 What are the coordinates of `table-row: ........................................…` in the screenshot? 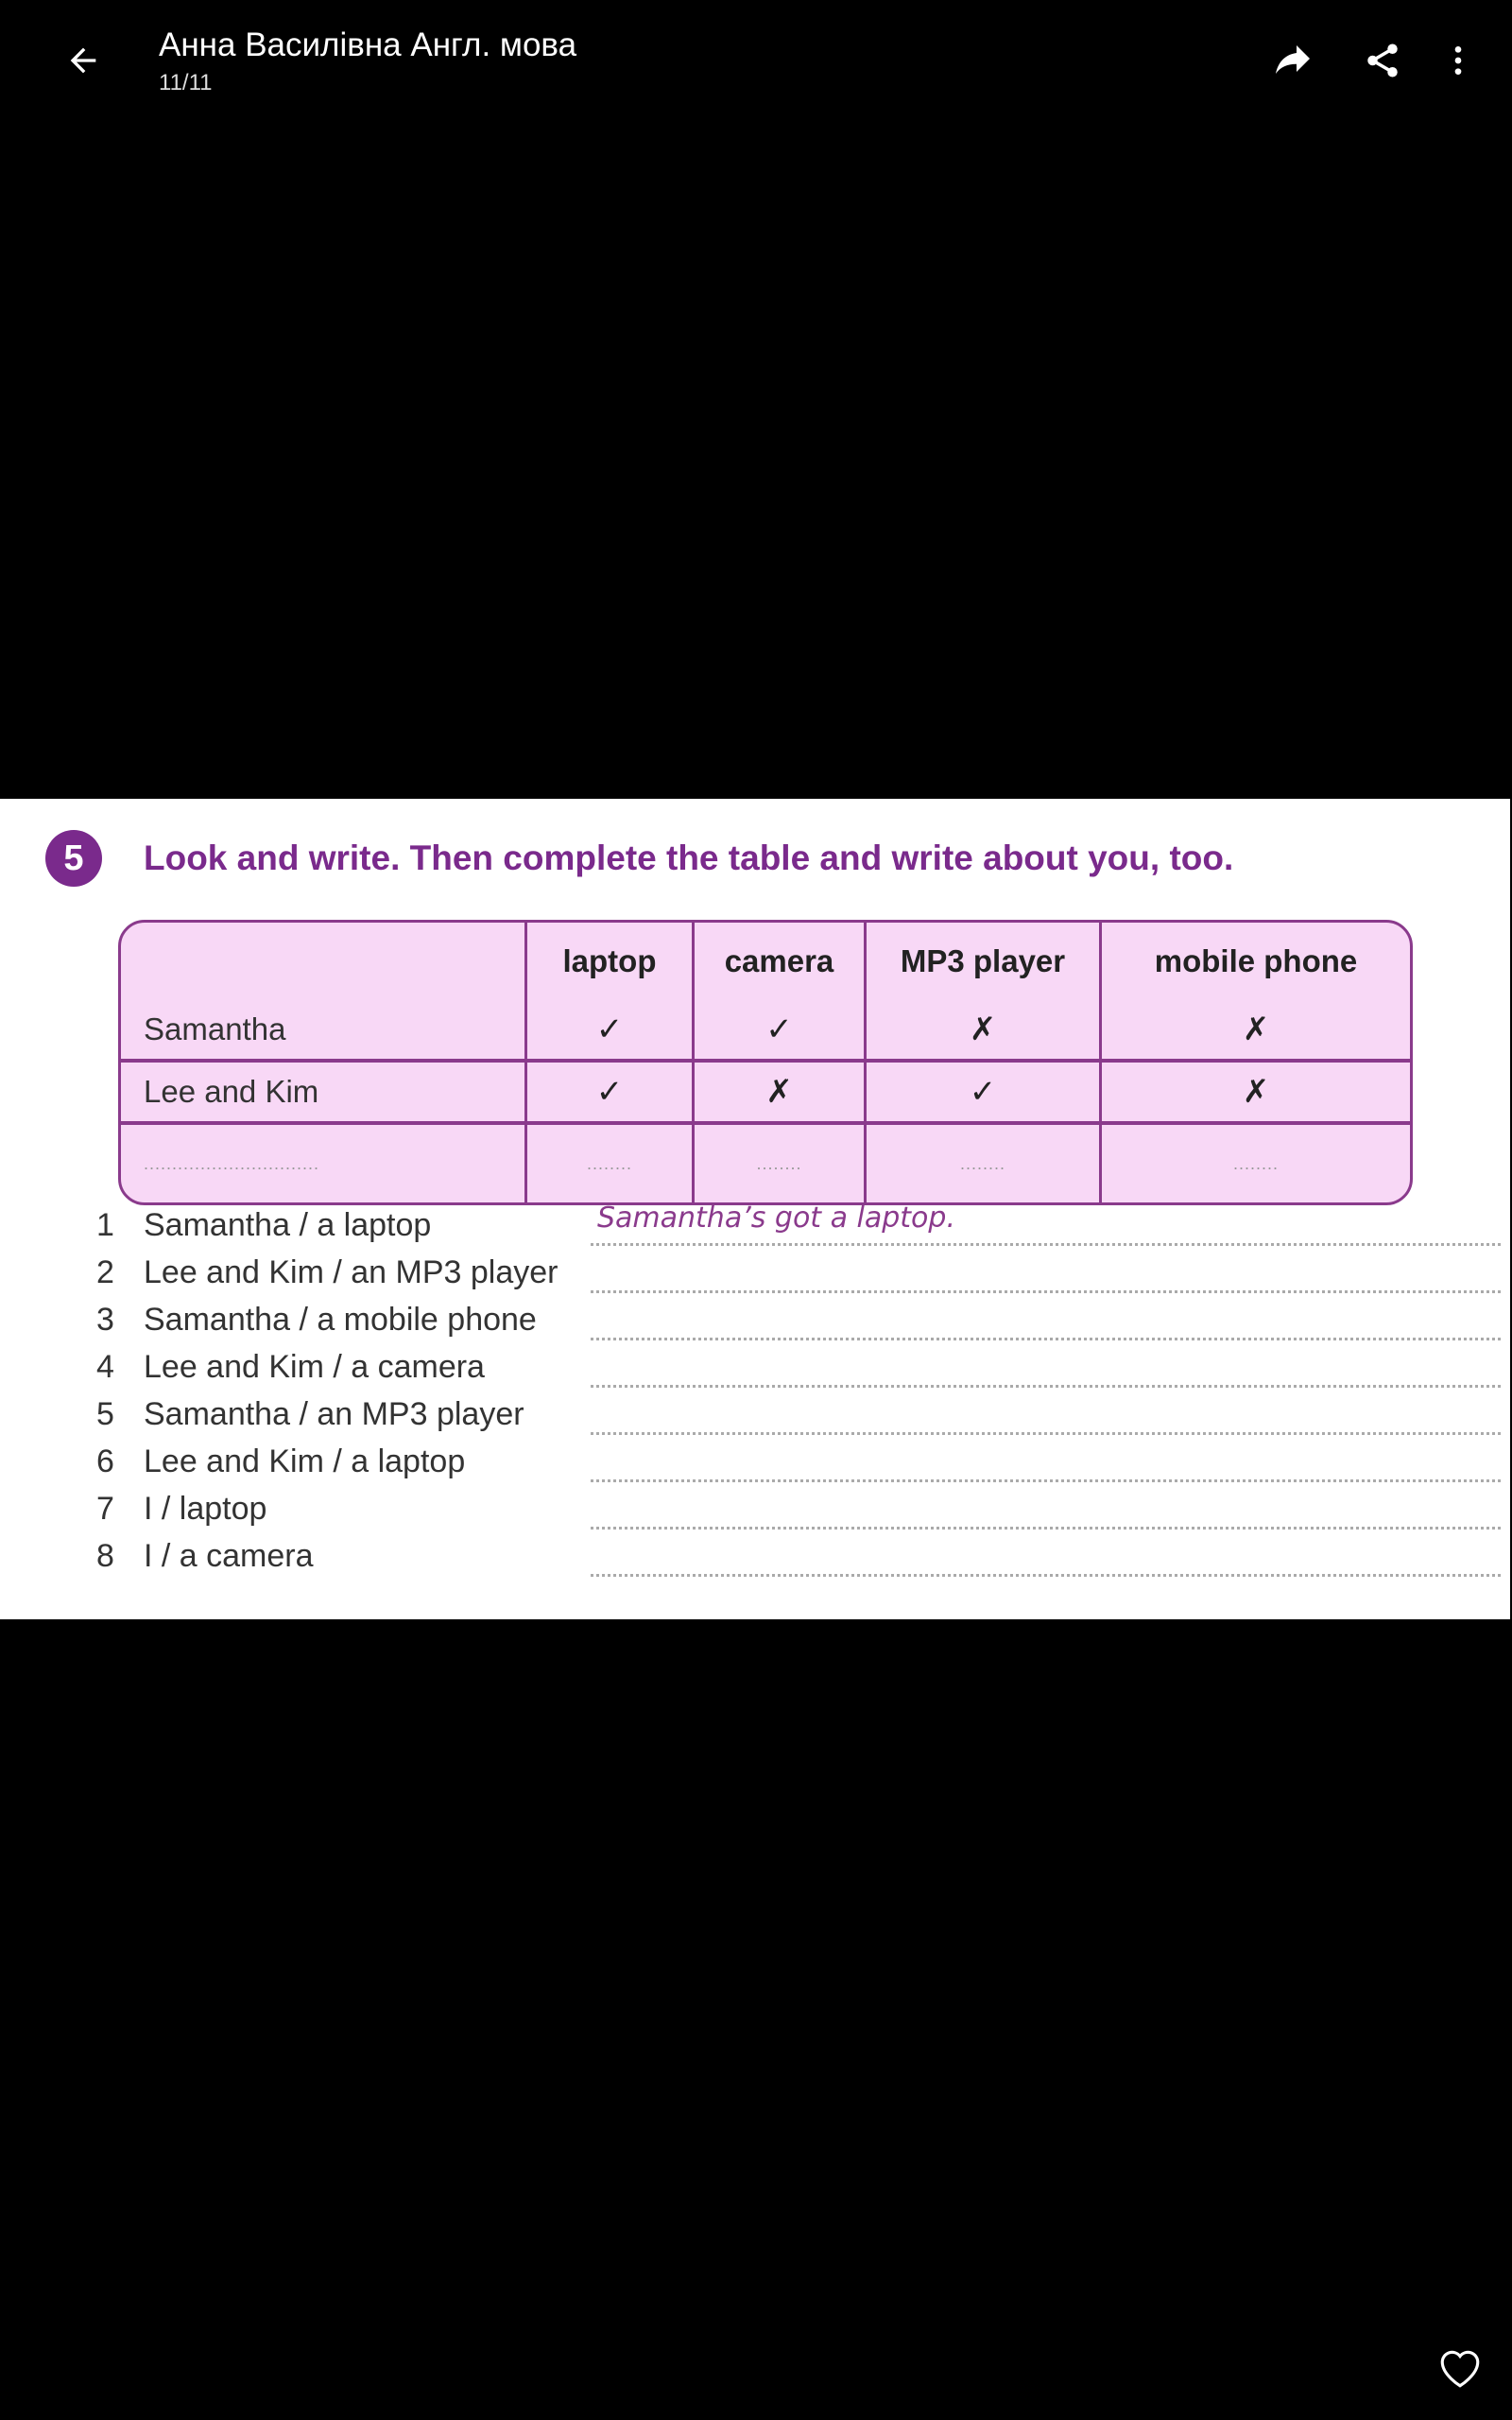 It's located at (765, 1163).